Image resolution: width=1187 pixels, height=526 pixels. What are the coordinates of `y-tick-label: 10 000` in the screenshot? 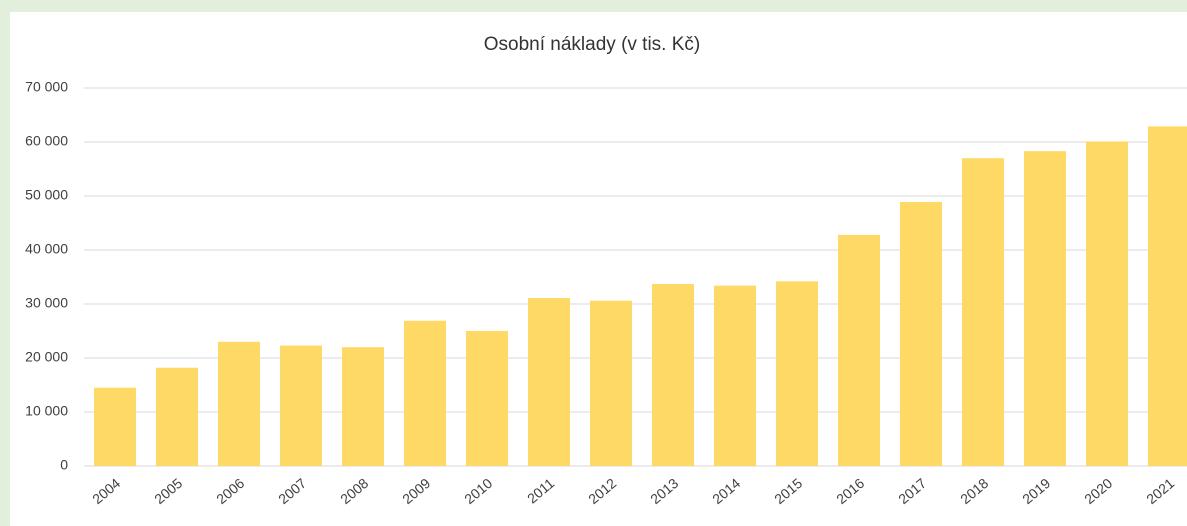 It's located at (46, 411).